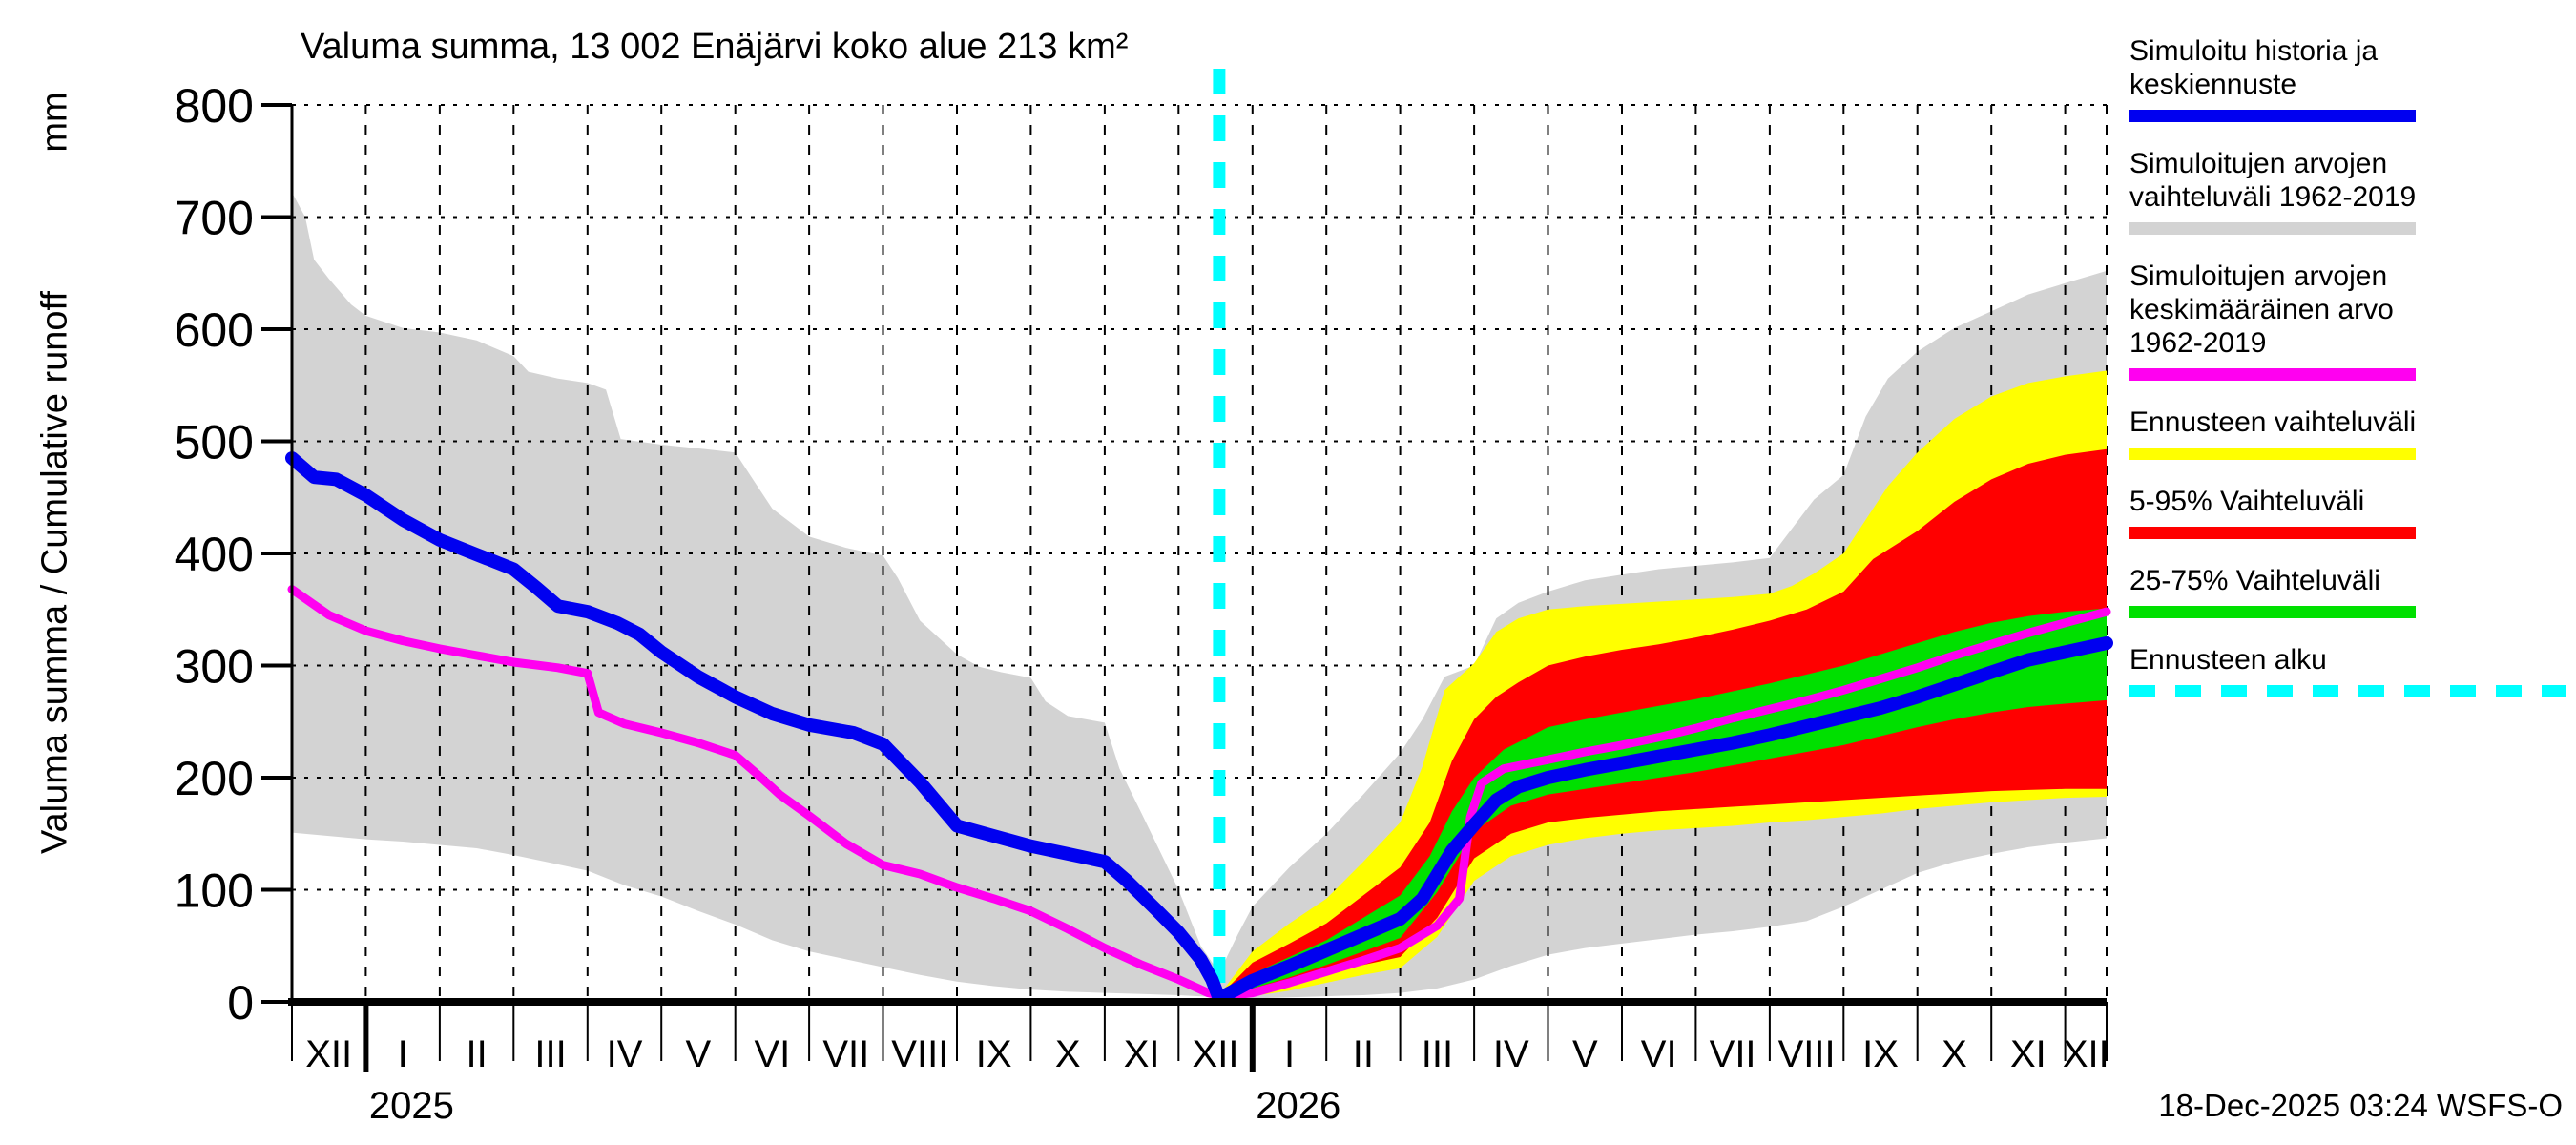  I want to click on year-label: 2025, so click(411, 1106).